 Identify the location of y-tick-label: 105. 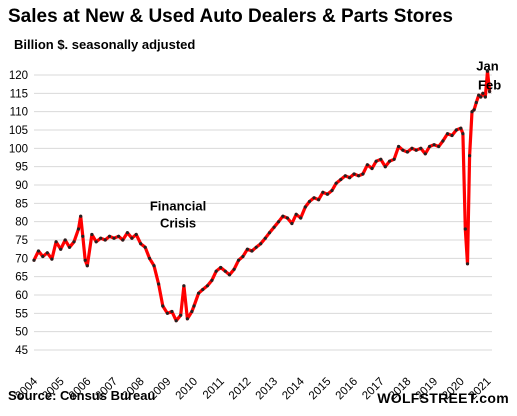
(18, 131).